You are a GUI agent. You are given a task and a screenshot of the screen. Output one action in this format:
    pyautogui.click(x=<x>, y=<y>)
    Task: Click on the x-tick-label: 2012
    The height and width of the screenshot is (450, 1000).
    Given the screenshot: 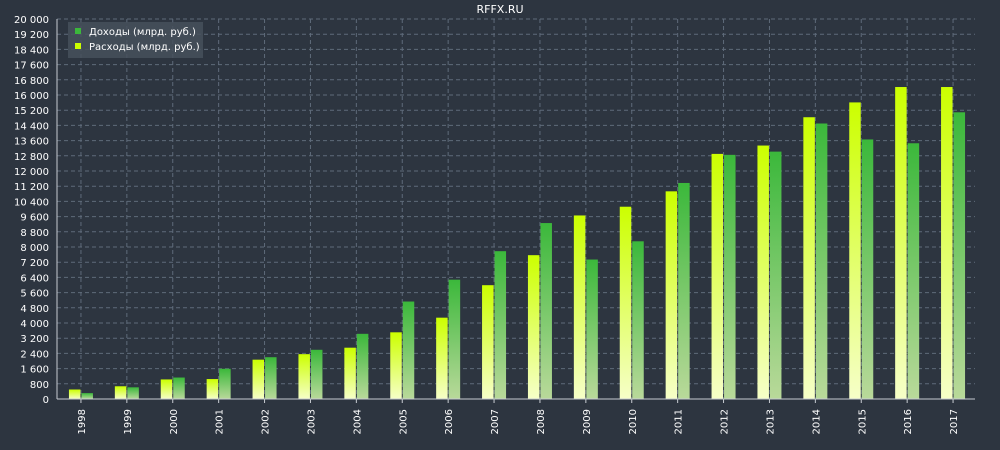 What is the action you would take?
    pyautogui.click(x=725, y=421)
    